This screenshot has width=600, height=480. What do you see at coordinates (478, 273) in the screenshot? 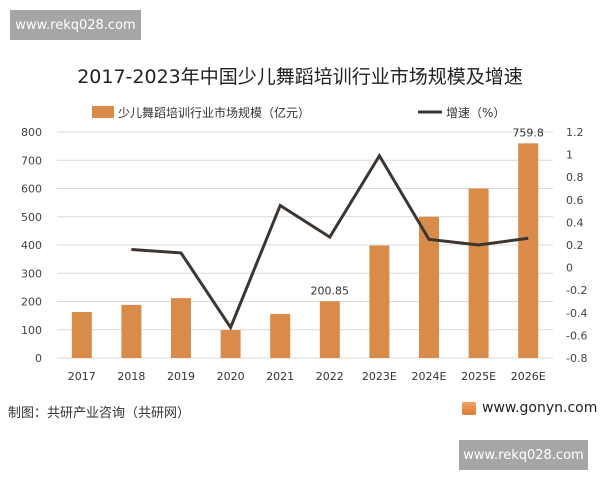
I see `bar-2025E` at bounding box center [478, 273].